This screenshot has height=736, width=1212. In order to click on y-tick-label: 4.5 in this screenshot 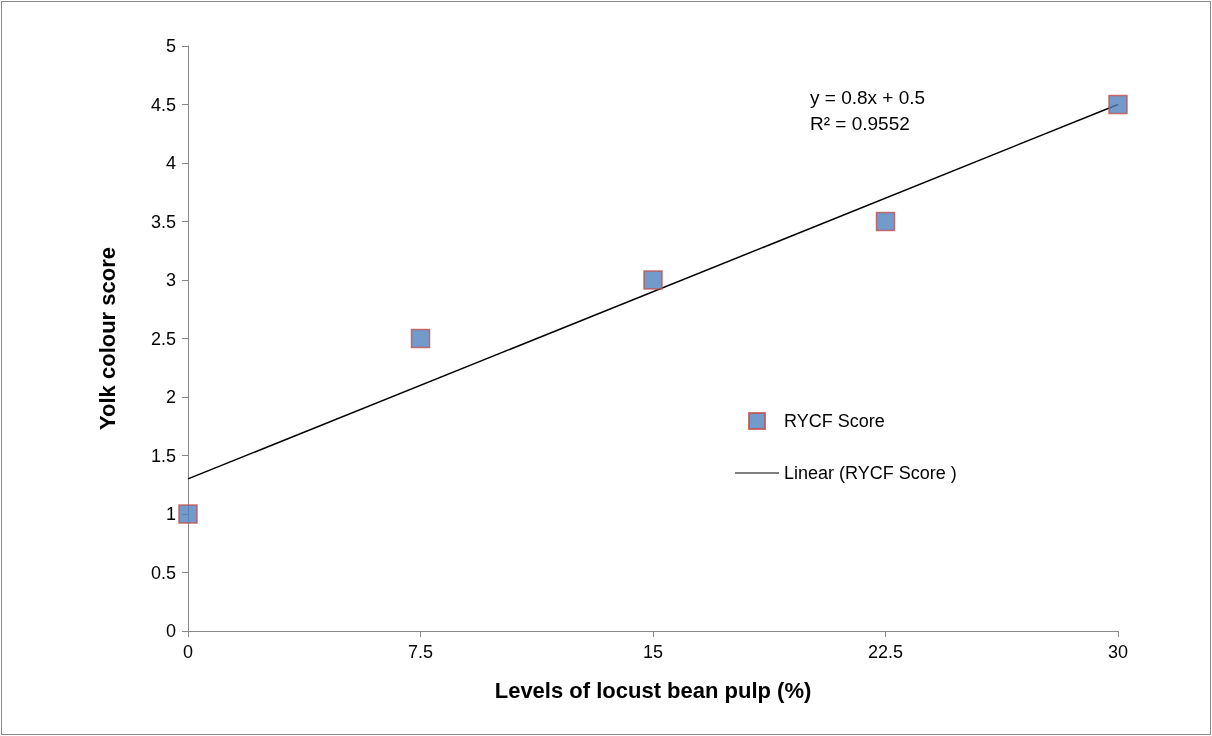, I will do `click(163, 104)`.